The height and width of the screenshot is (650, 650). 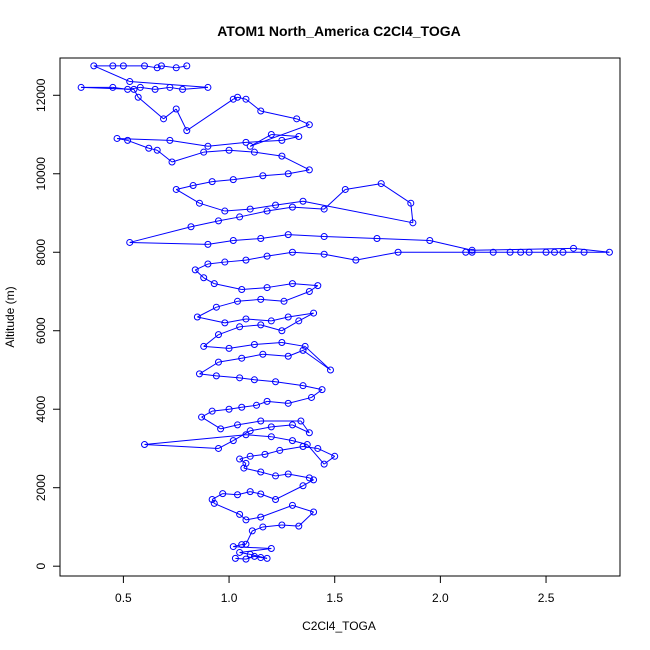 What do you see at coordinates (123, 598) in the screenshot?
I see `x-tick-label: 0.5` at bounding box center [123, 598].